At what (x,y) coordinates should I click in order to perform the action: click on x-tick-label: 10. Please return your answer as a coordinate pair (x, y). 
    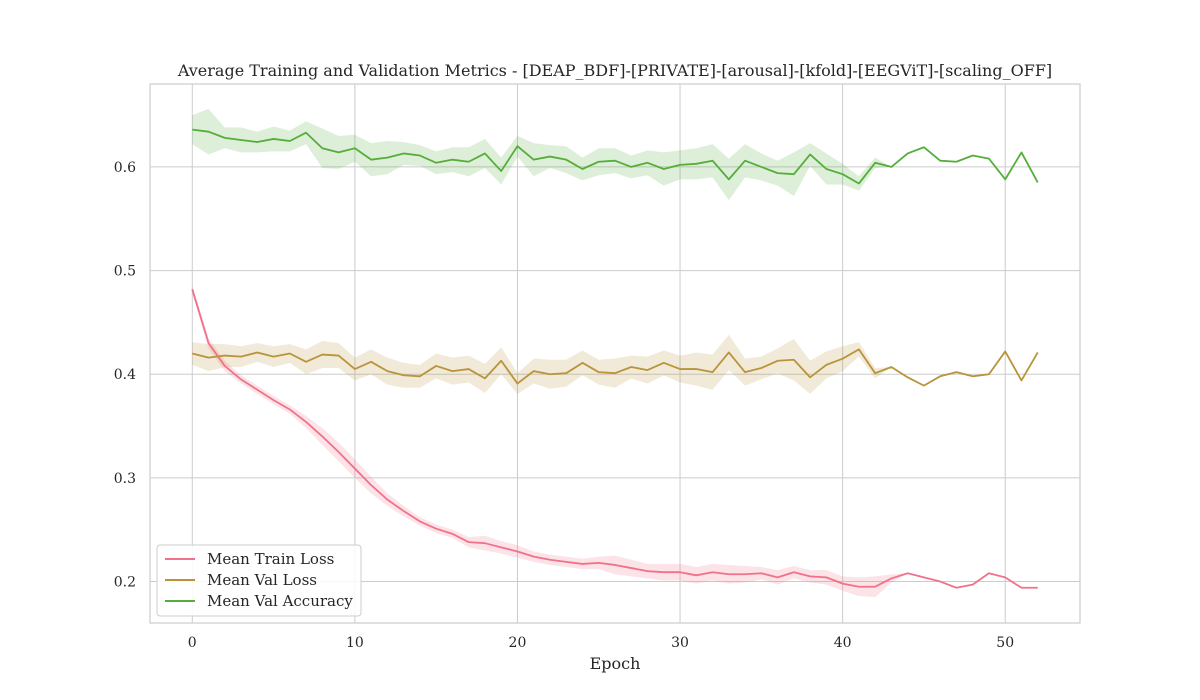
    Looking at the image, I should click on (355, 643).